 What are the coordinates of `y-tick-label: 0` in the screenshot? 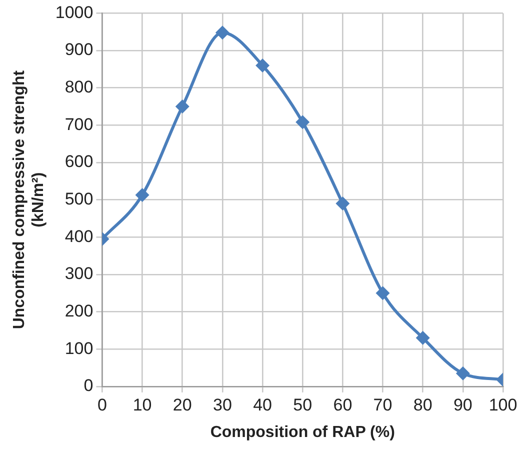 It's located at (89, 386).